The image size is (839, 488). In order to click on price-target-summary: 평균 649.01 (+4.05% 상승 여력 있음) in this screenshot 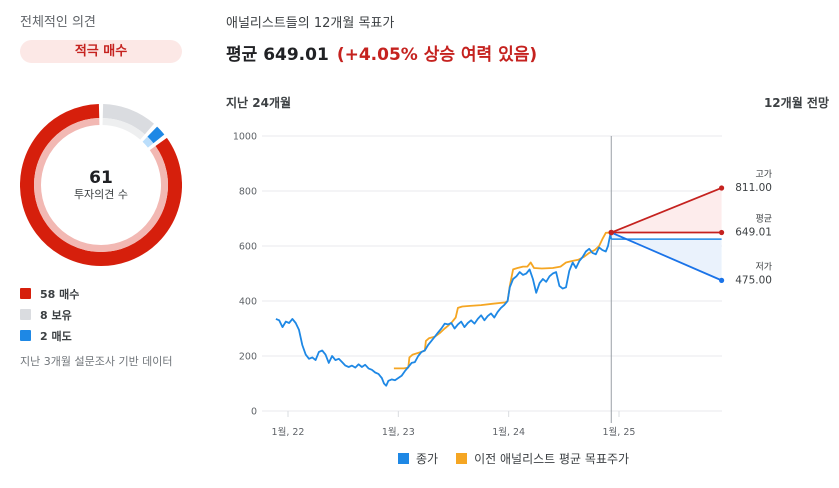, I will do `click(381, 52)`.